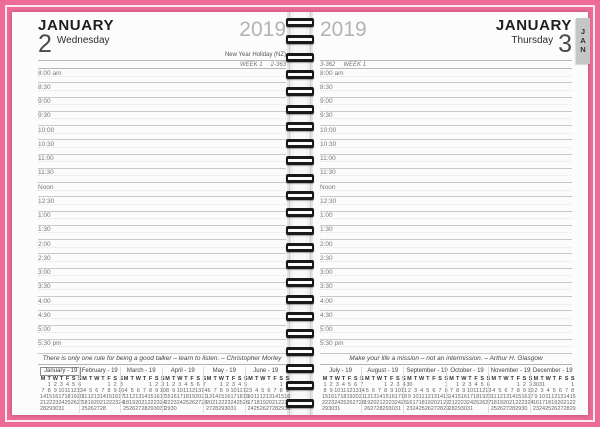 Image resolution: width=600 pixels, height=427 pixels. Describe the element at coordinates (162, 204) in the screenshot. I see `time-slot: 12:30` at that location.